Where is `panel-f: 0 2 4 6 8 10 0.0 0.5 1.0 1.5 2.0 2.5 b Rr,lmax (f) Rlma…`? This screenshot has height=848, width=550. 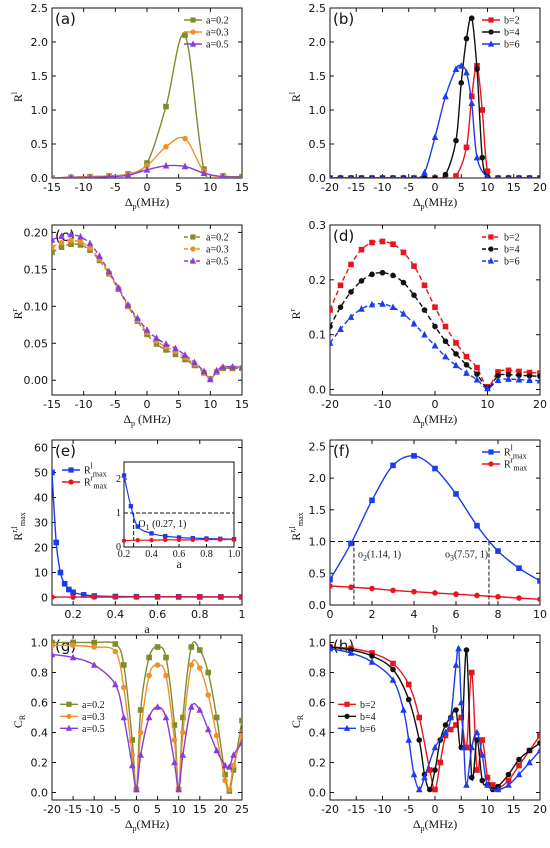 panel-f: 0 2 4 6 8 10 0.0 0.5 1.0 1.5 2.0 2.5 b Rr,lmax (f) Rlma… is located at coordinates (417, 537).